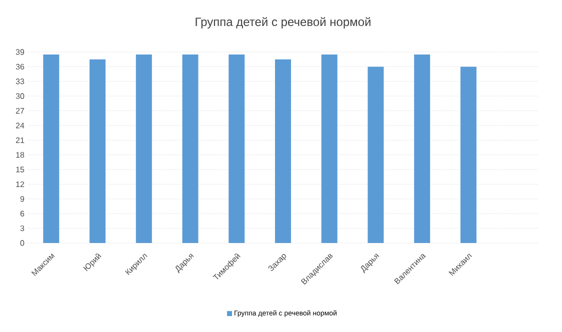 The width and height of the screenshot is (562, 332). Describe the element at coordinates (22, 199) in the screenshot. I see `y-tick-label: 9` at that location.